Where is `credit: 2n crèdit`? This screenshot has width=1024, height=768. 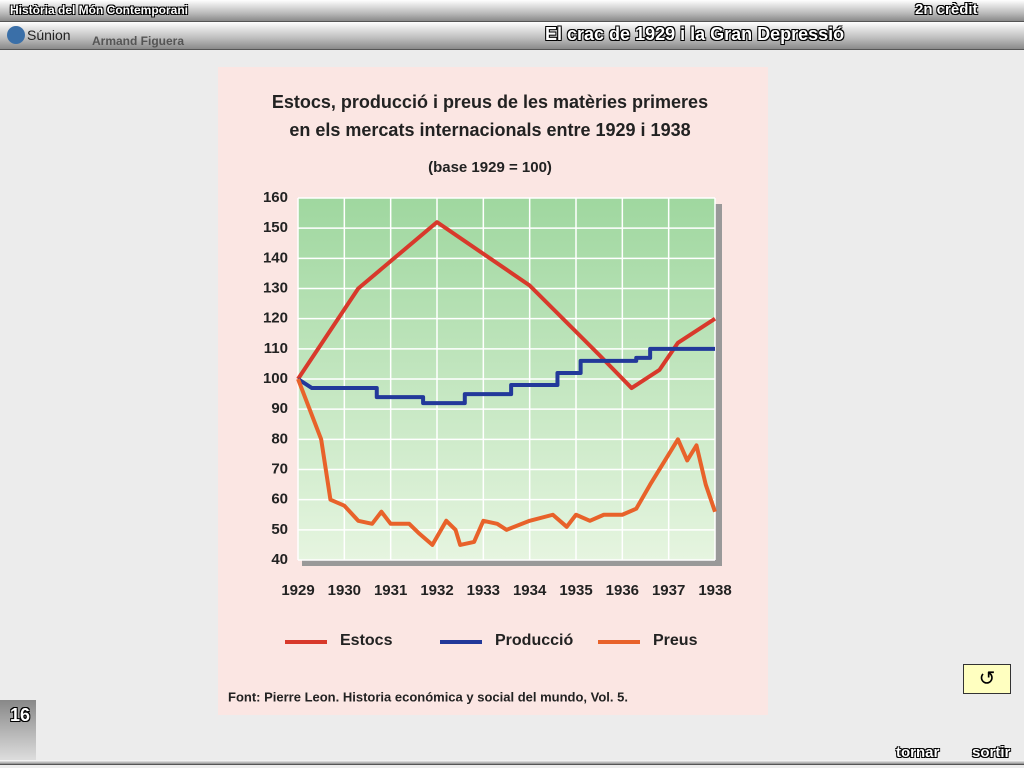 credit: 2n crèdit is located at coordinates (946, 9).